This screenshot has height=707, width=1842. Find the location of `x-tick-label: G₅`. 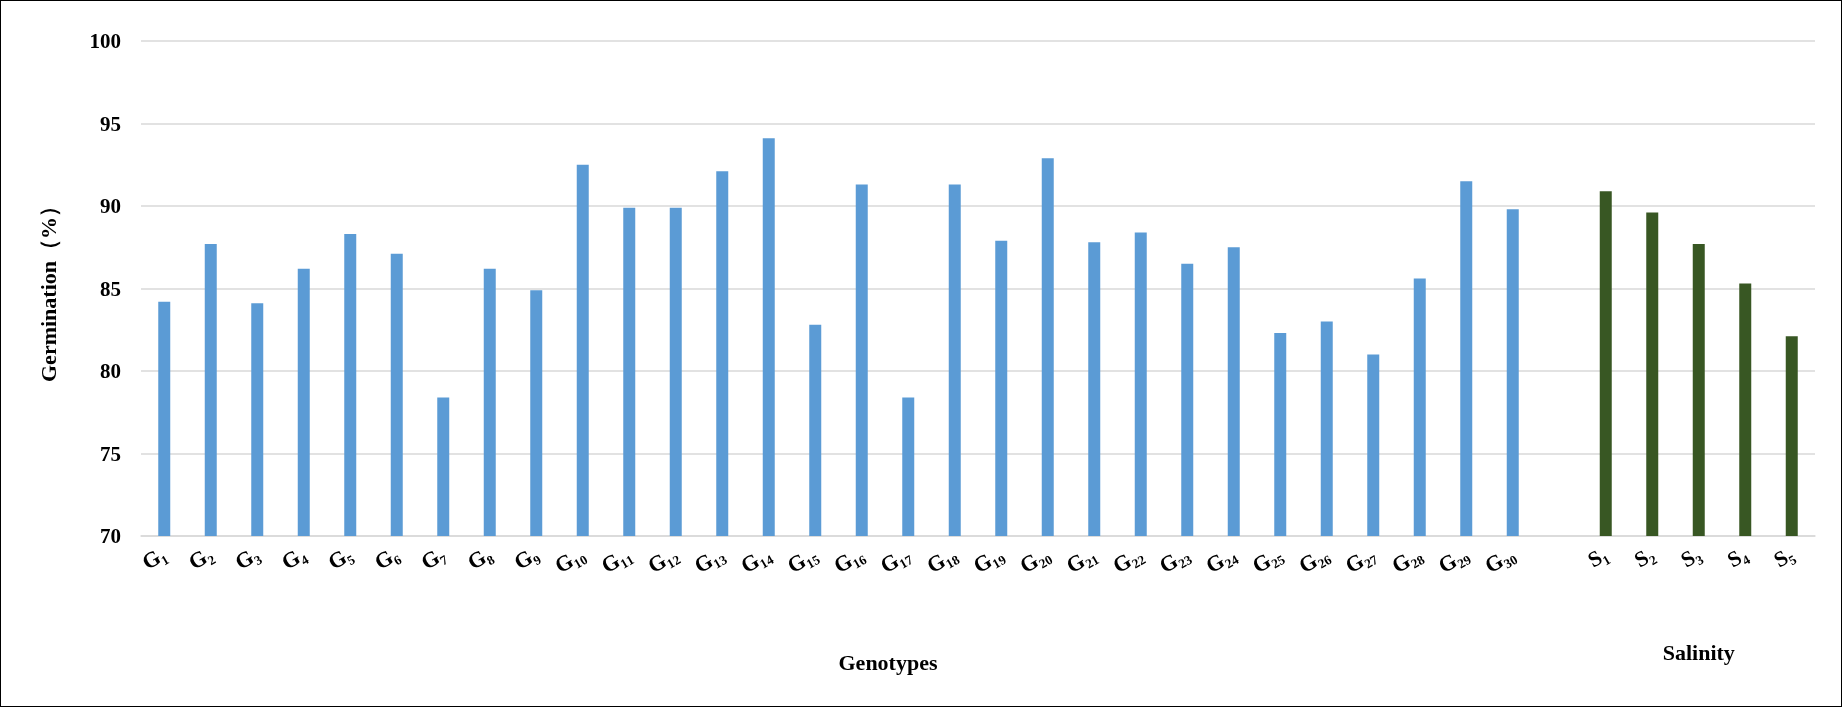

x-tick-label: G₅ is located at coordinates (340, 557).